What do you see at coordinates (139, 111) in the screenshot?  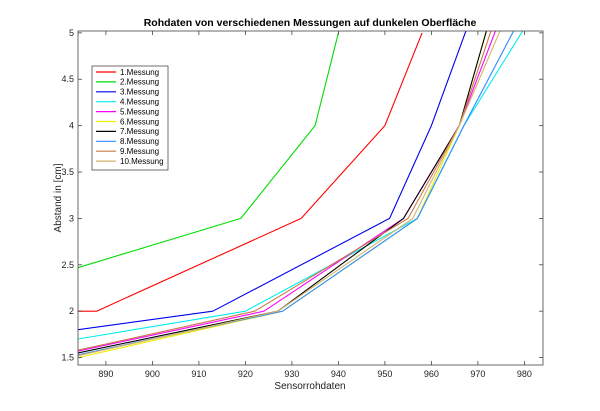 I see `legend-label: 5.Messung` at bounding box center [139, 111].